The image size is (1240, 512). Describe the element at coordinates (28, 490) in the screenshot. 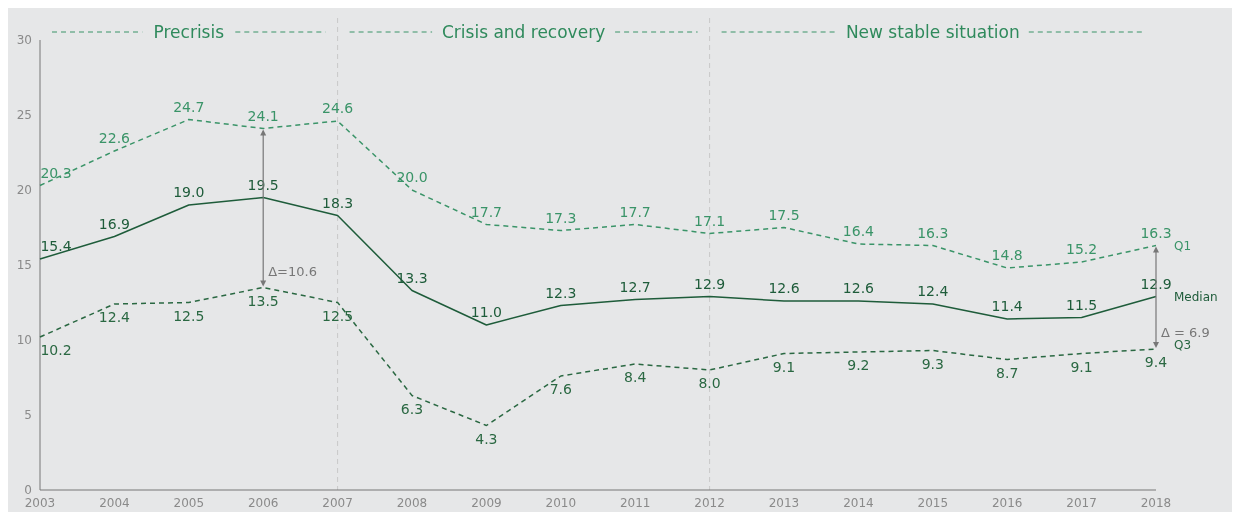

I see `y-tick-label: 0` at that location.